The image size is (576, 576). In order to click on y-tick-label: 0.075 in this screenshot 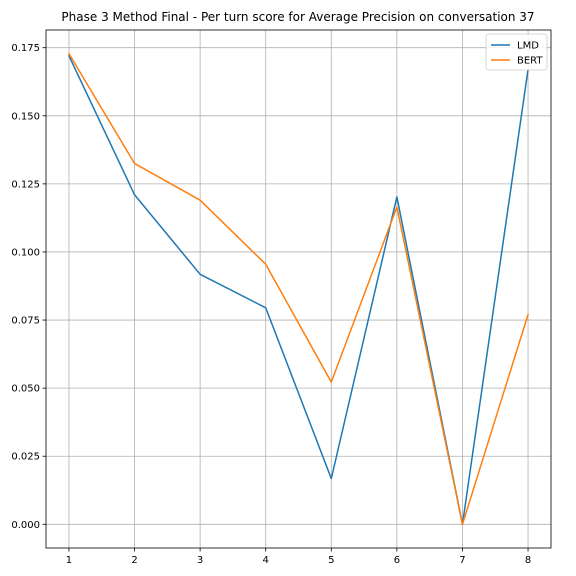, I will do `click(25, 321)`.